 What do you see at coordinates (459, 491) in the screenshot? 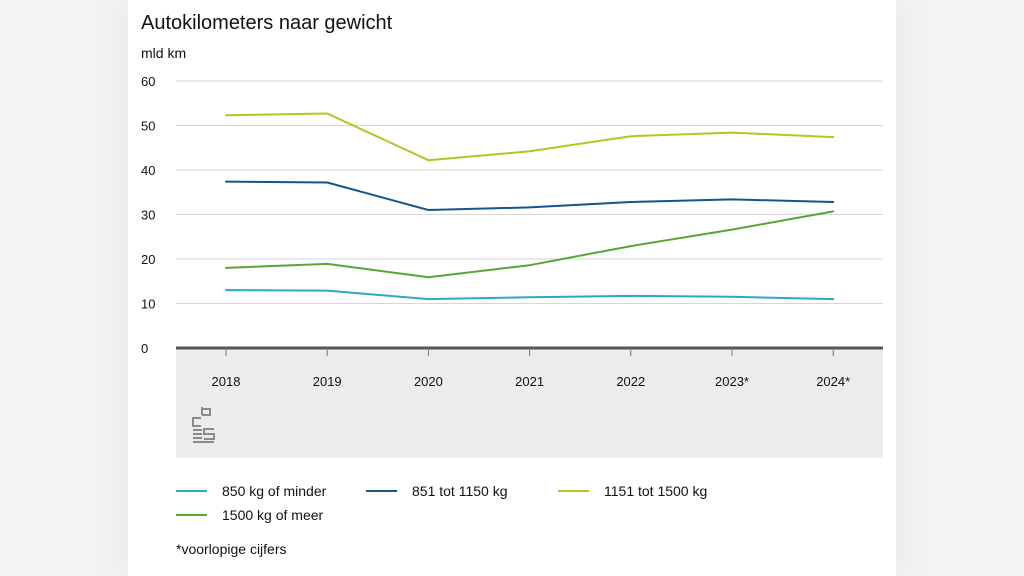
I see `legend-label: 851 tot 1150 kg` at bounding box center [459, 491].